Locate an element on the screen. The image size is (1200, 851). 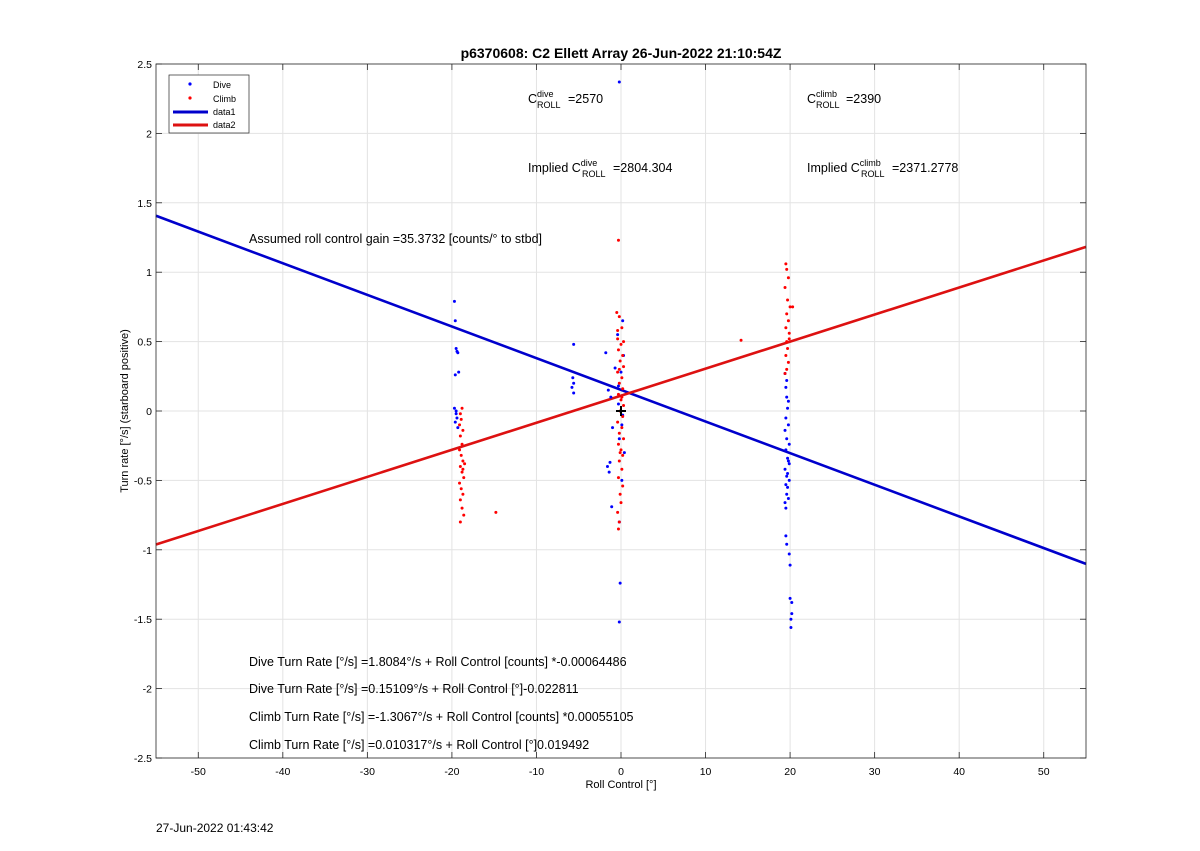
y-tick-label: 0.5 is located at coordinates (144, 343).